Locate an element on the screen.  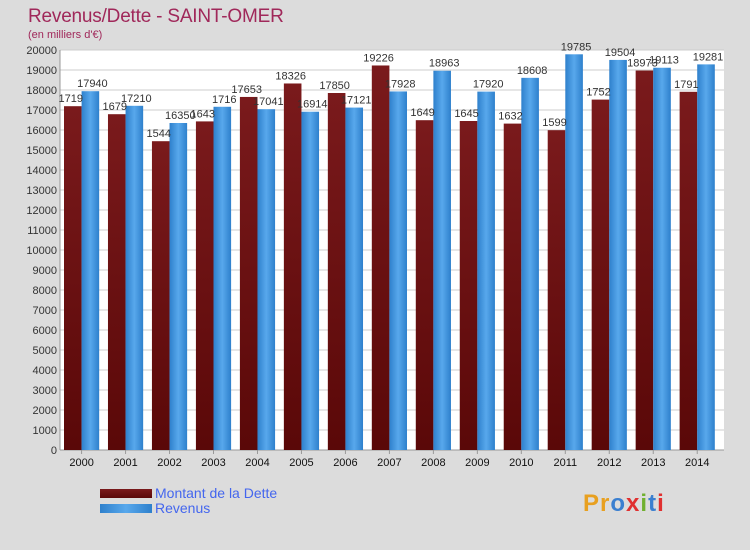
chart-title: Revenus/Dette - SAINT-OMER is located at coordinates (156, 16).